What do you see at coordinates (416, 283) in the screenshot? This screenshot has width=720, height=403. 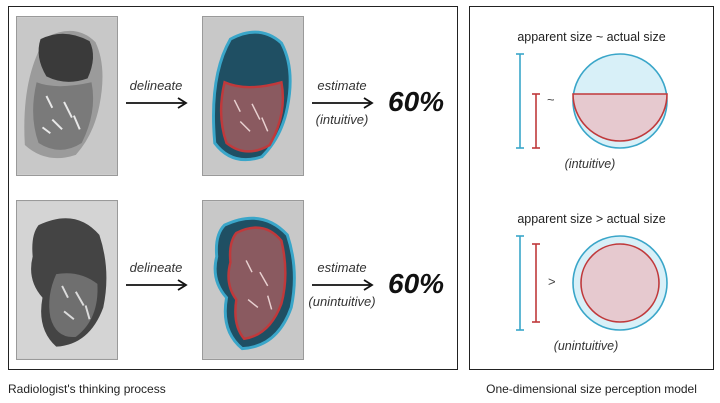 I see `percentage-estimate-2: 60%` at bounding box center [416, 283].